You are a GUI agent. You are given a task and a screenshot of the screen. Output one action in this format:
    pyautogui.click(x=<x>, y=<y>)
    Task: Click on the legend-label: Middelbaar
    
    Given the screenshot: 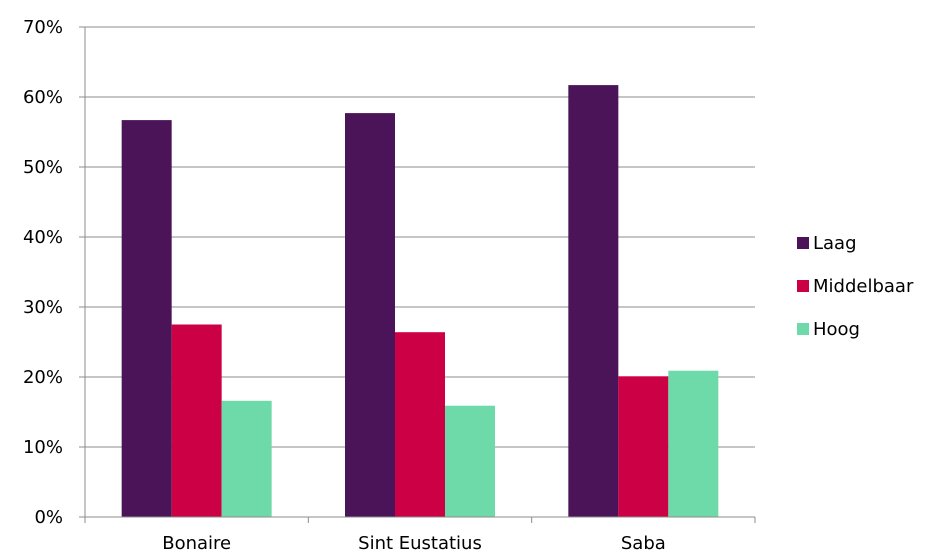 What is the action you would take?
    pyautogui.click(x=863, y=286)
    